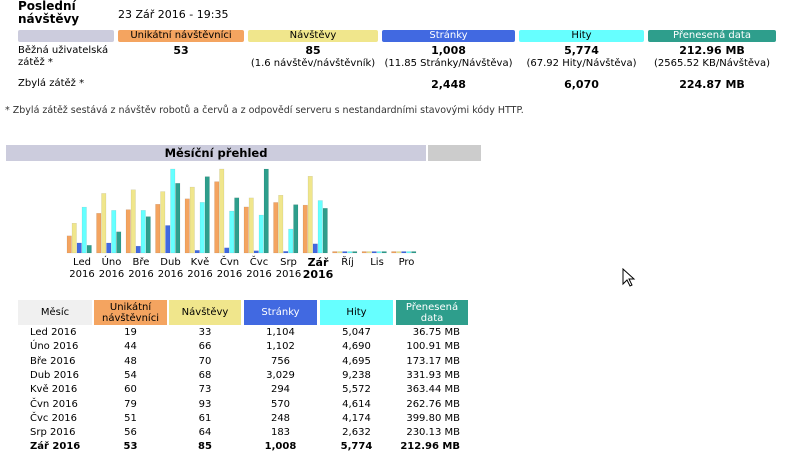  I want to click on table-header: Unikátní návštěvníci, so click(130, 312).